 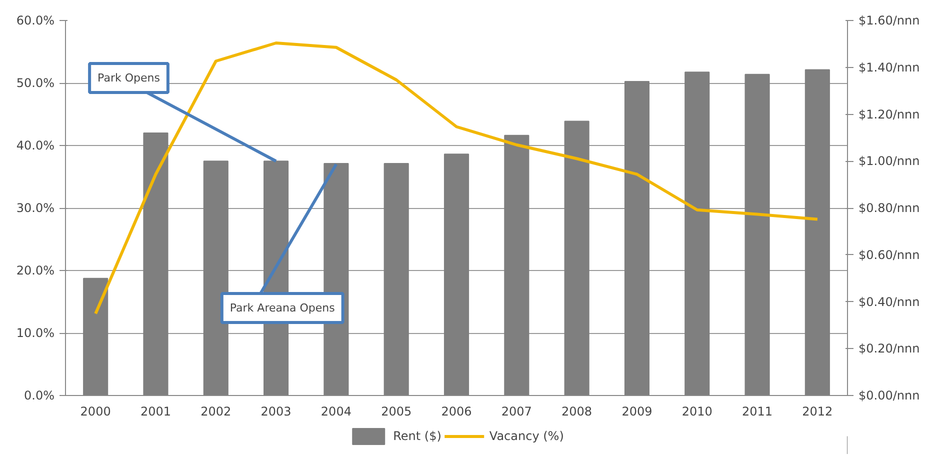 I want to click on y2-tick-label: $0.40/nnn, so click(x=889, y=301).